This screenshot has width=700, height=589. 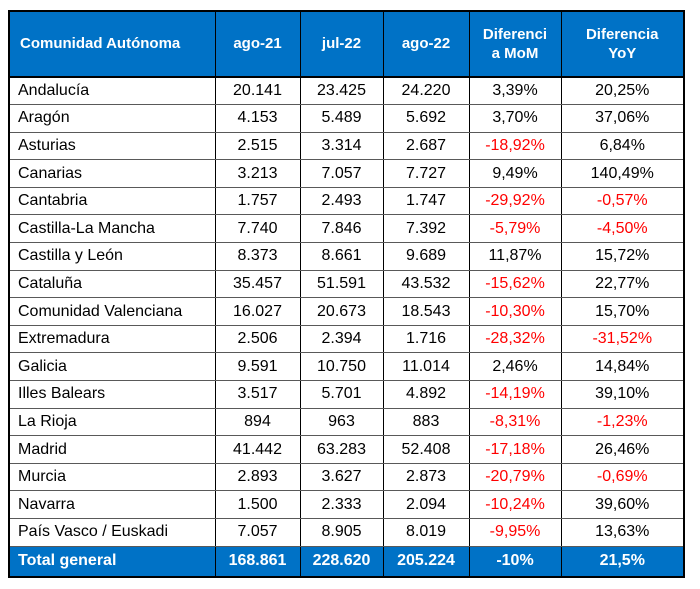 I want to click on jul22-cell: 8.905, so click(x=341, y=532).